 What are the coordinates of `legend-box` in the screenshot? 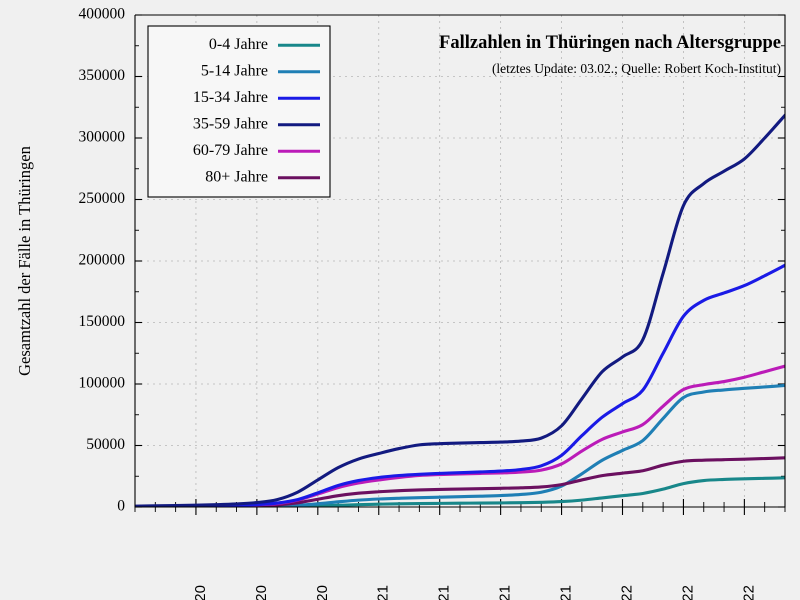 It's located at (239, 111).